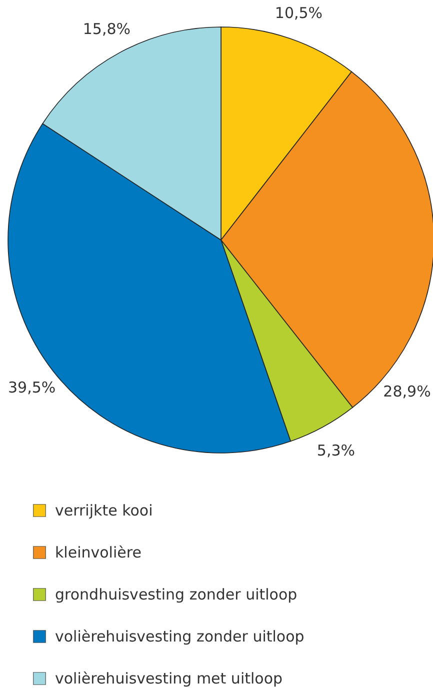  I want to click on legend-label: volièrehuisvesting zonder uitloop, so click(179, 637).